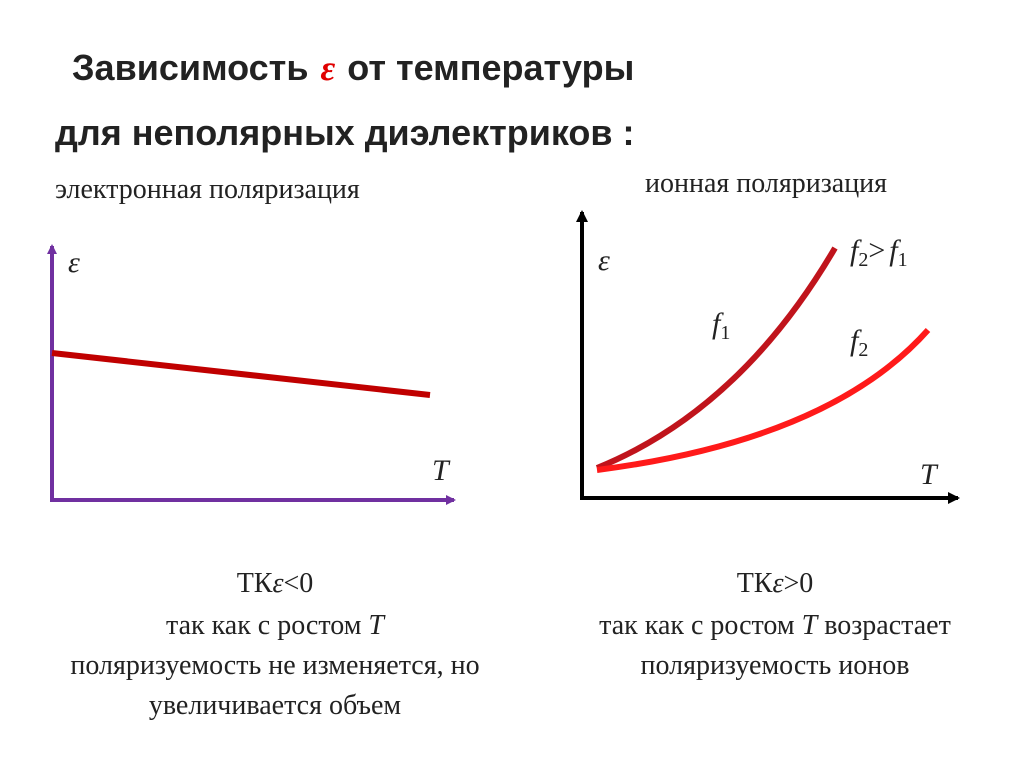  Describe the element at coordinates (774, 665) in the screenshot. I see `caption-line: поляризуемость ионов` at that location.